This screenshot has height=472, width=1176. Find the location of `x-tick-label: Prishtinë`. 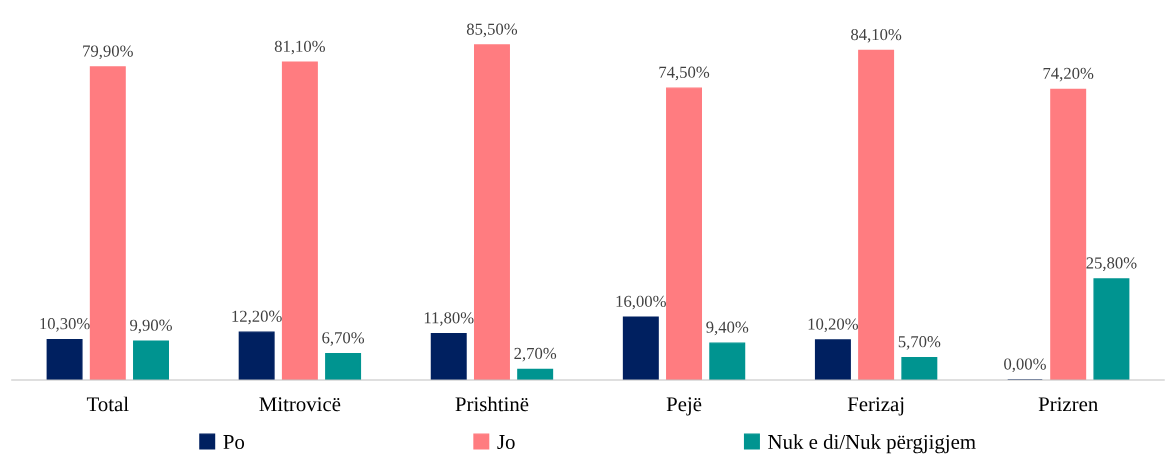

x-tick-label: Prishtinë is located at coordinates (492, 404).